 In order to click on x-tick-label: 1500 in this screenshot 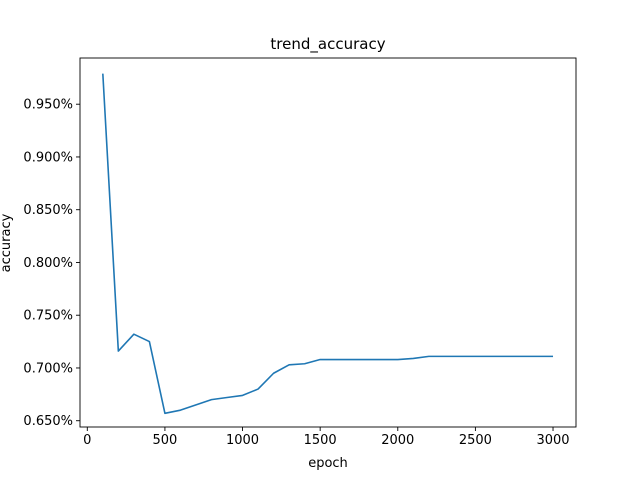, I will do `click(320, 440)`.